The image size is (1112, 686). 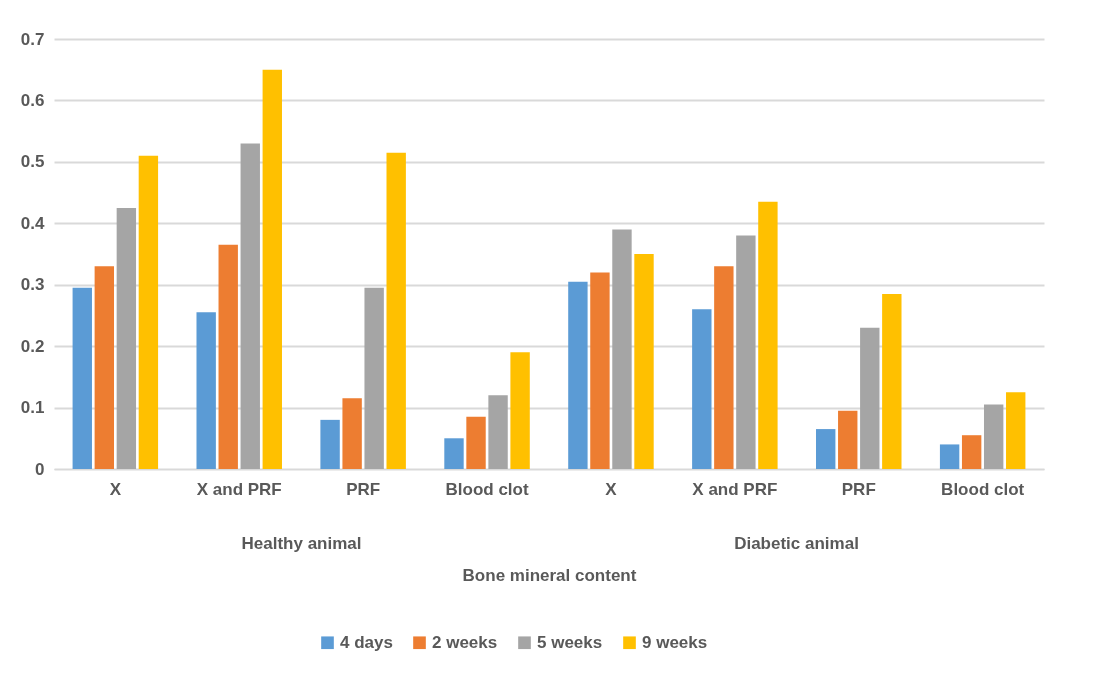 I want to click on text: Diabetic animal, so click(x=796, y=543).